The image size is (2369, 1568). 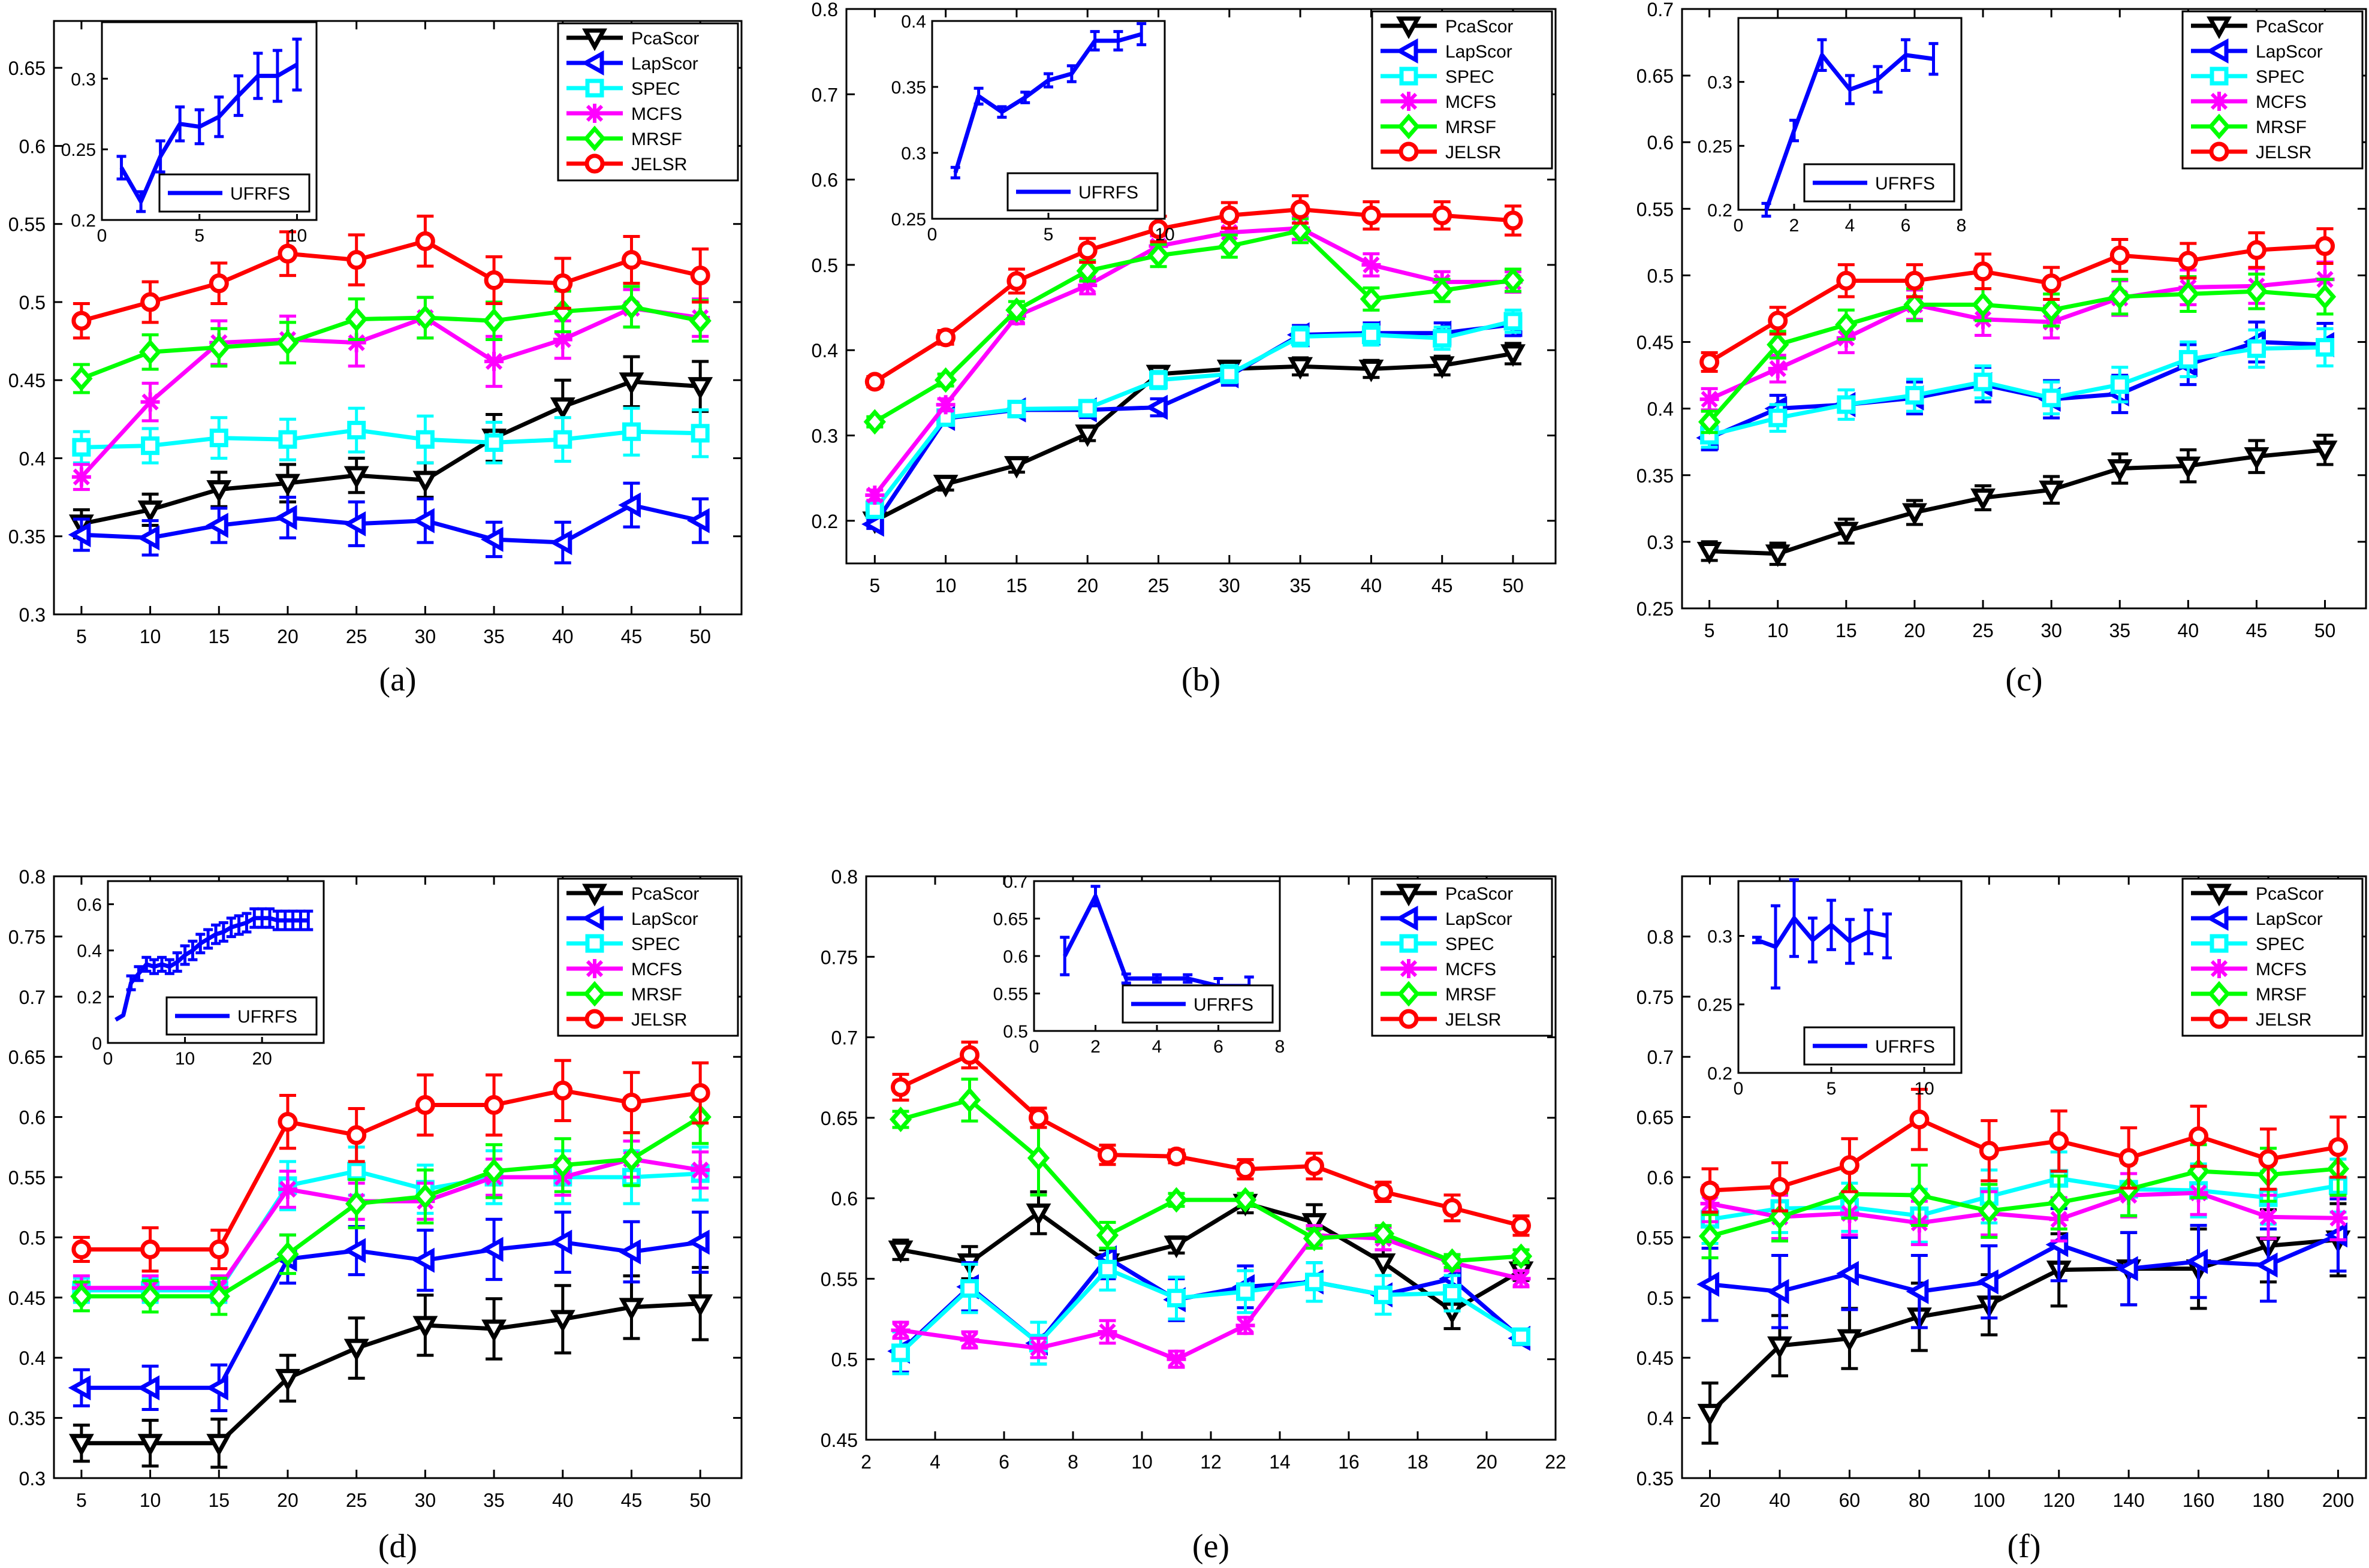 I want to click on panel-f-inset-xtick-label: 5, so click(x=1832, y=1089).